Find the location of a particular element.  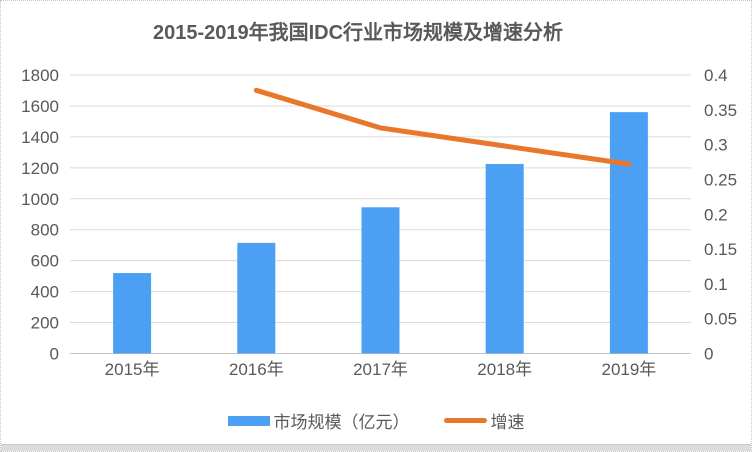

growth-line is located at coordinates (442, 127).